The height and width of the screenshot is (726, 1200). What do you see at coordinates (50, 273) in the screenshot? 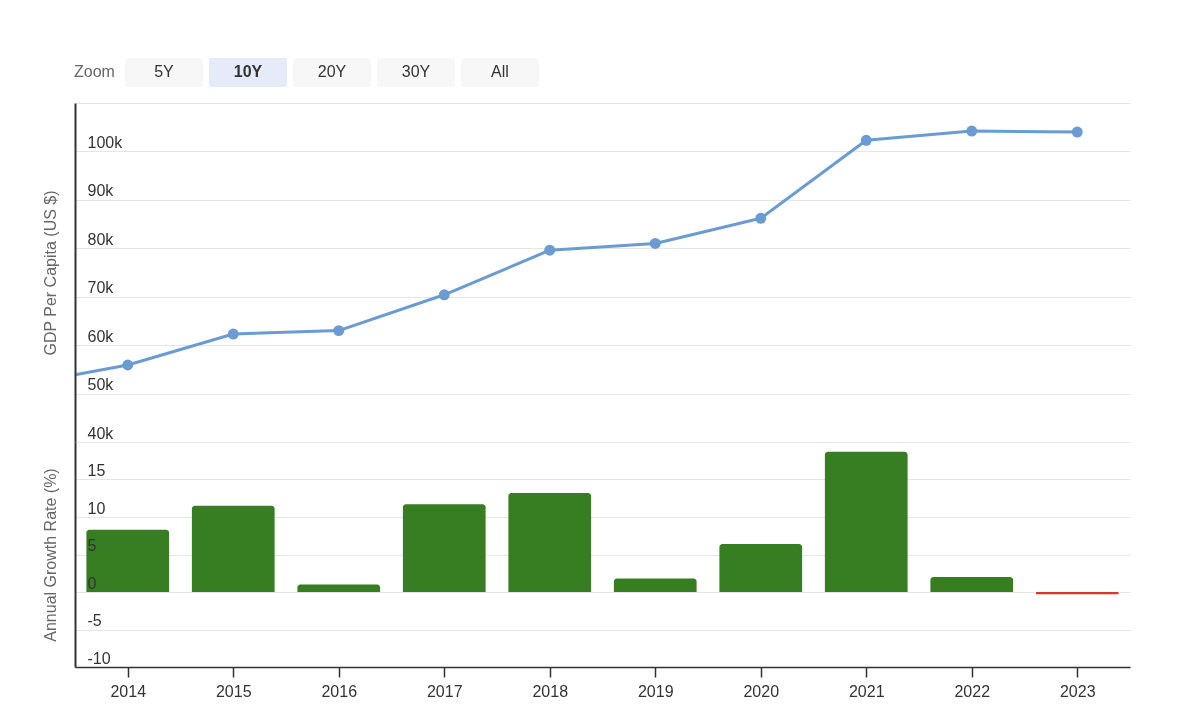
I see `y-axis-title: GDP Per Capita (US $)` at bounding box center [50, 273].